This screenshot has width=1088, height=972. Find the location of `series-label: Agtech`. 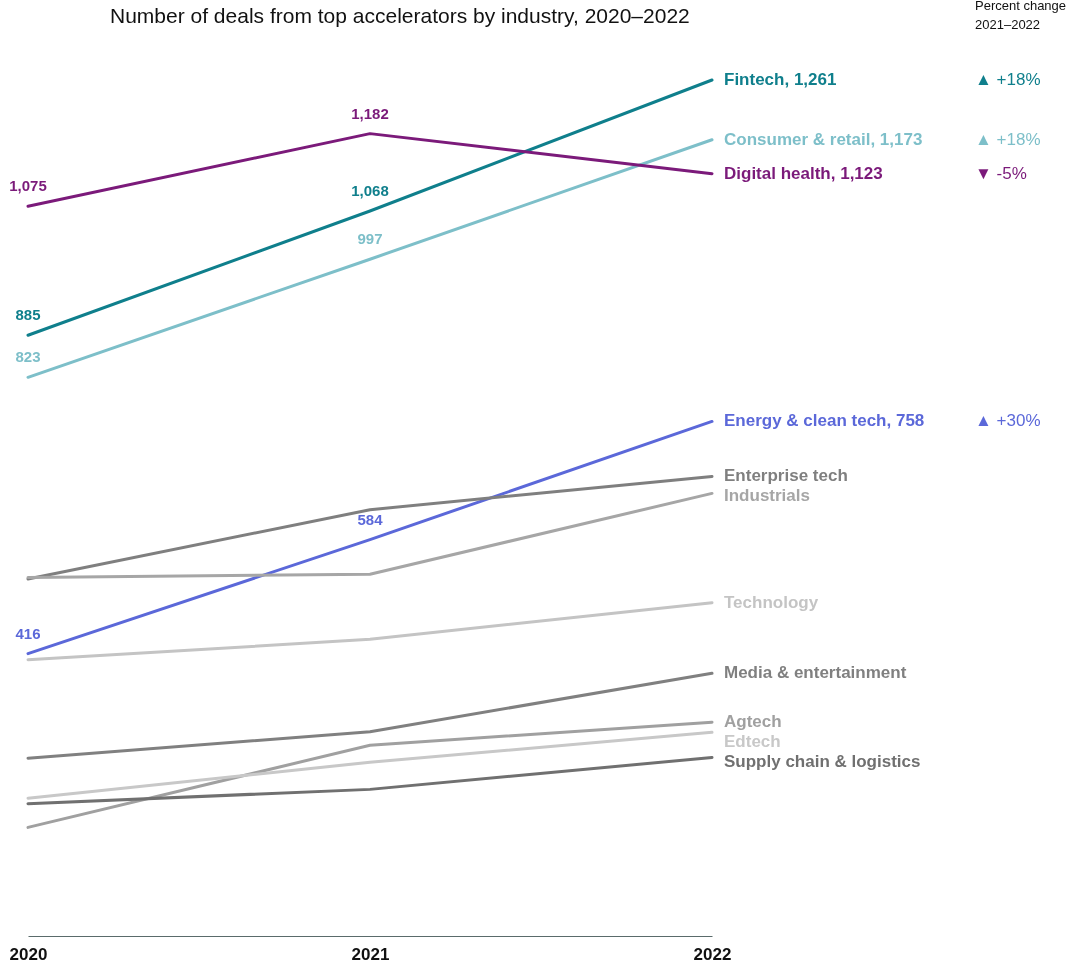

series-label: Agtech is located at coordinates (753, 722).